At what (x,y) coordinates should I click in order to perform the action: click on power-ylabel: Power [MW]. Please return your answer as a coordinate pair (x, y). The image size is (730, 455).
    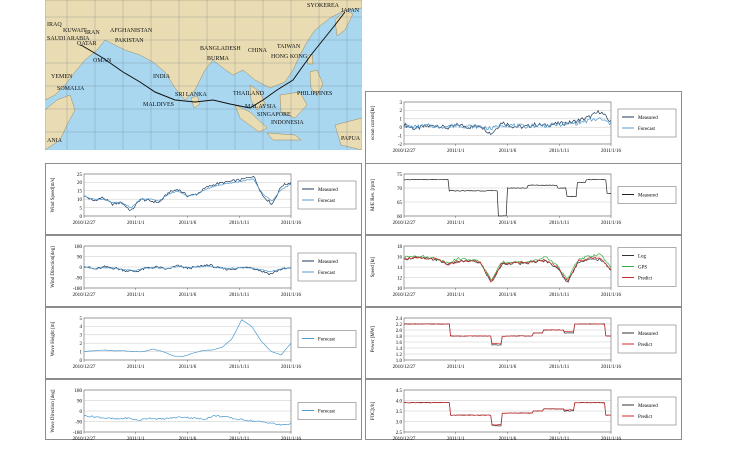
    Looking at the image, I should click on (373, 338).